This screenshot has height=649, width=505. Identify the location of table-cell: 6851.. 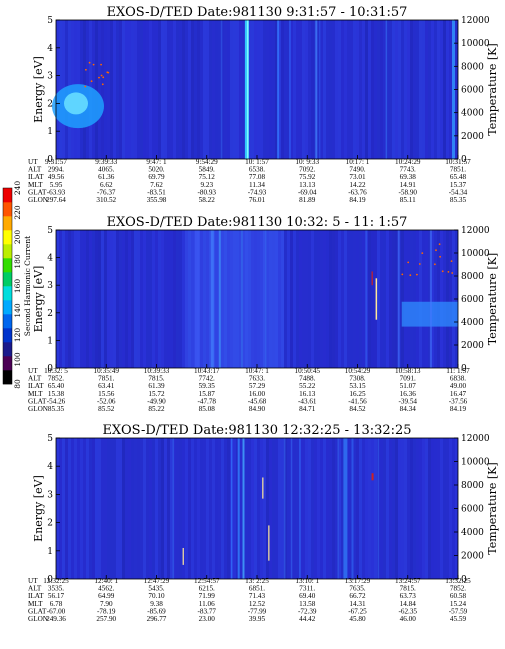
(257, 589).